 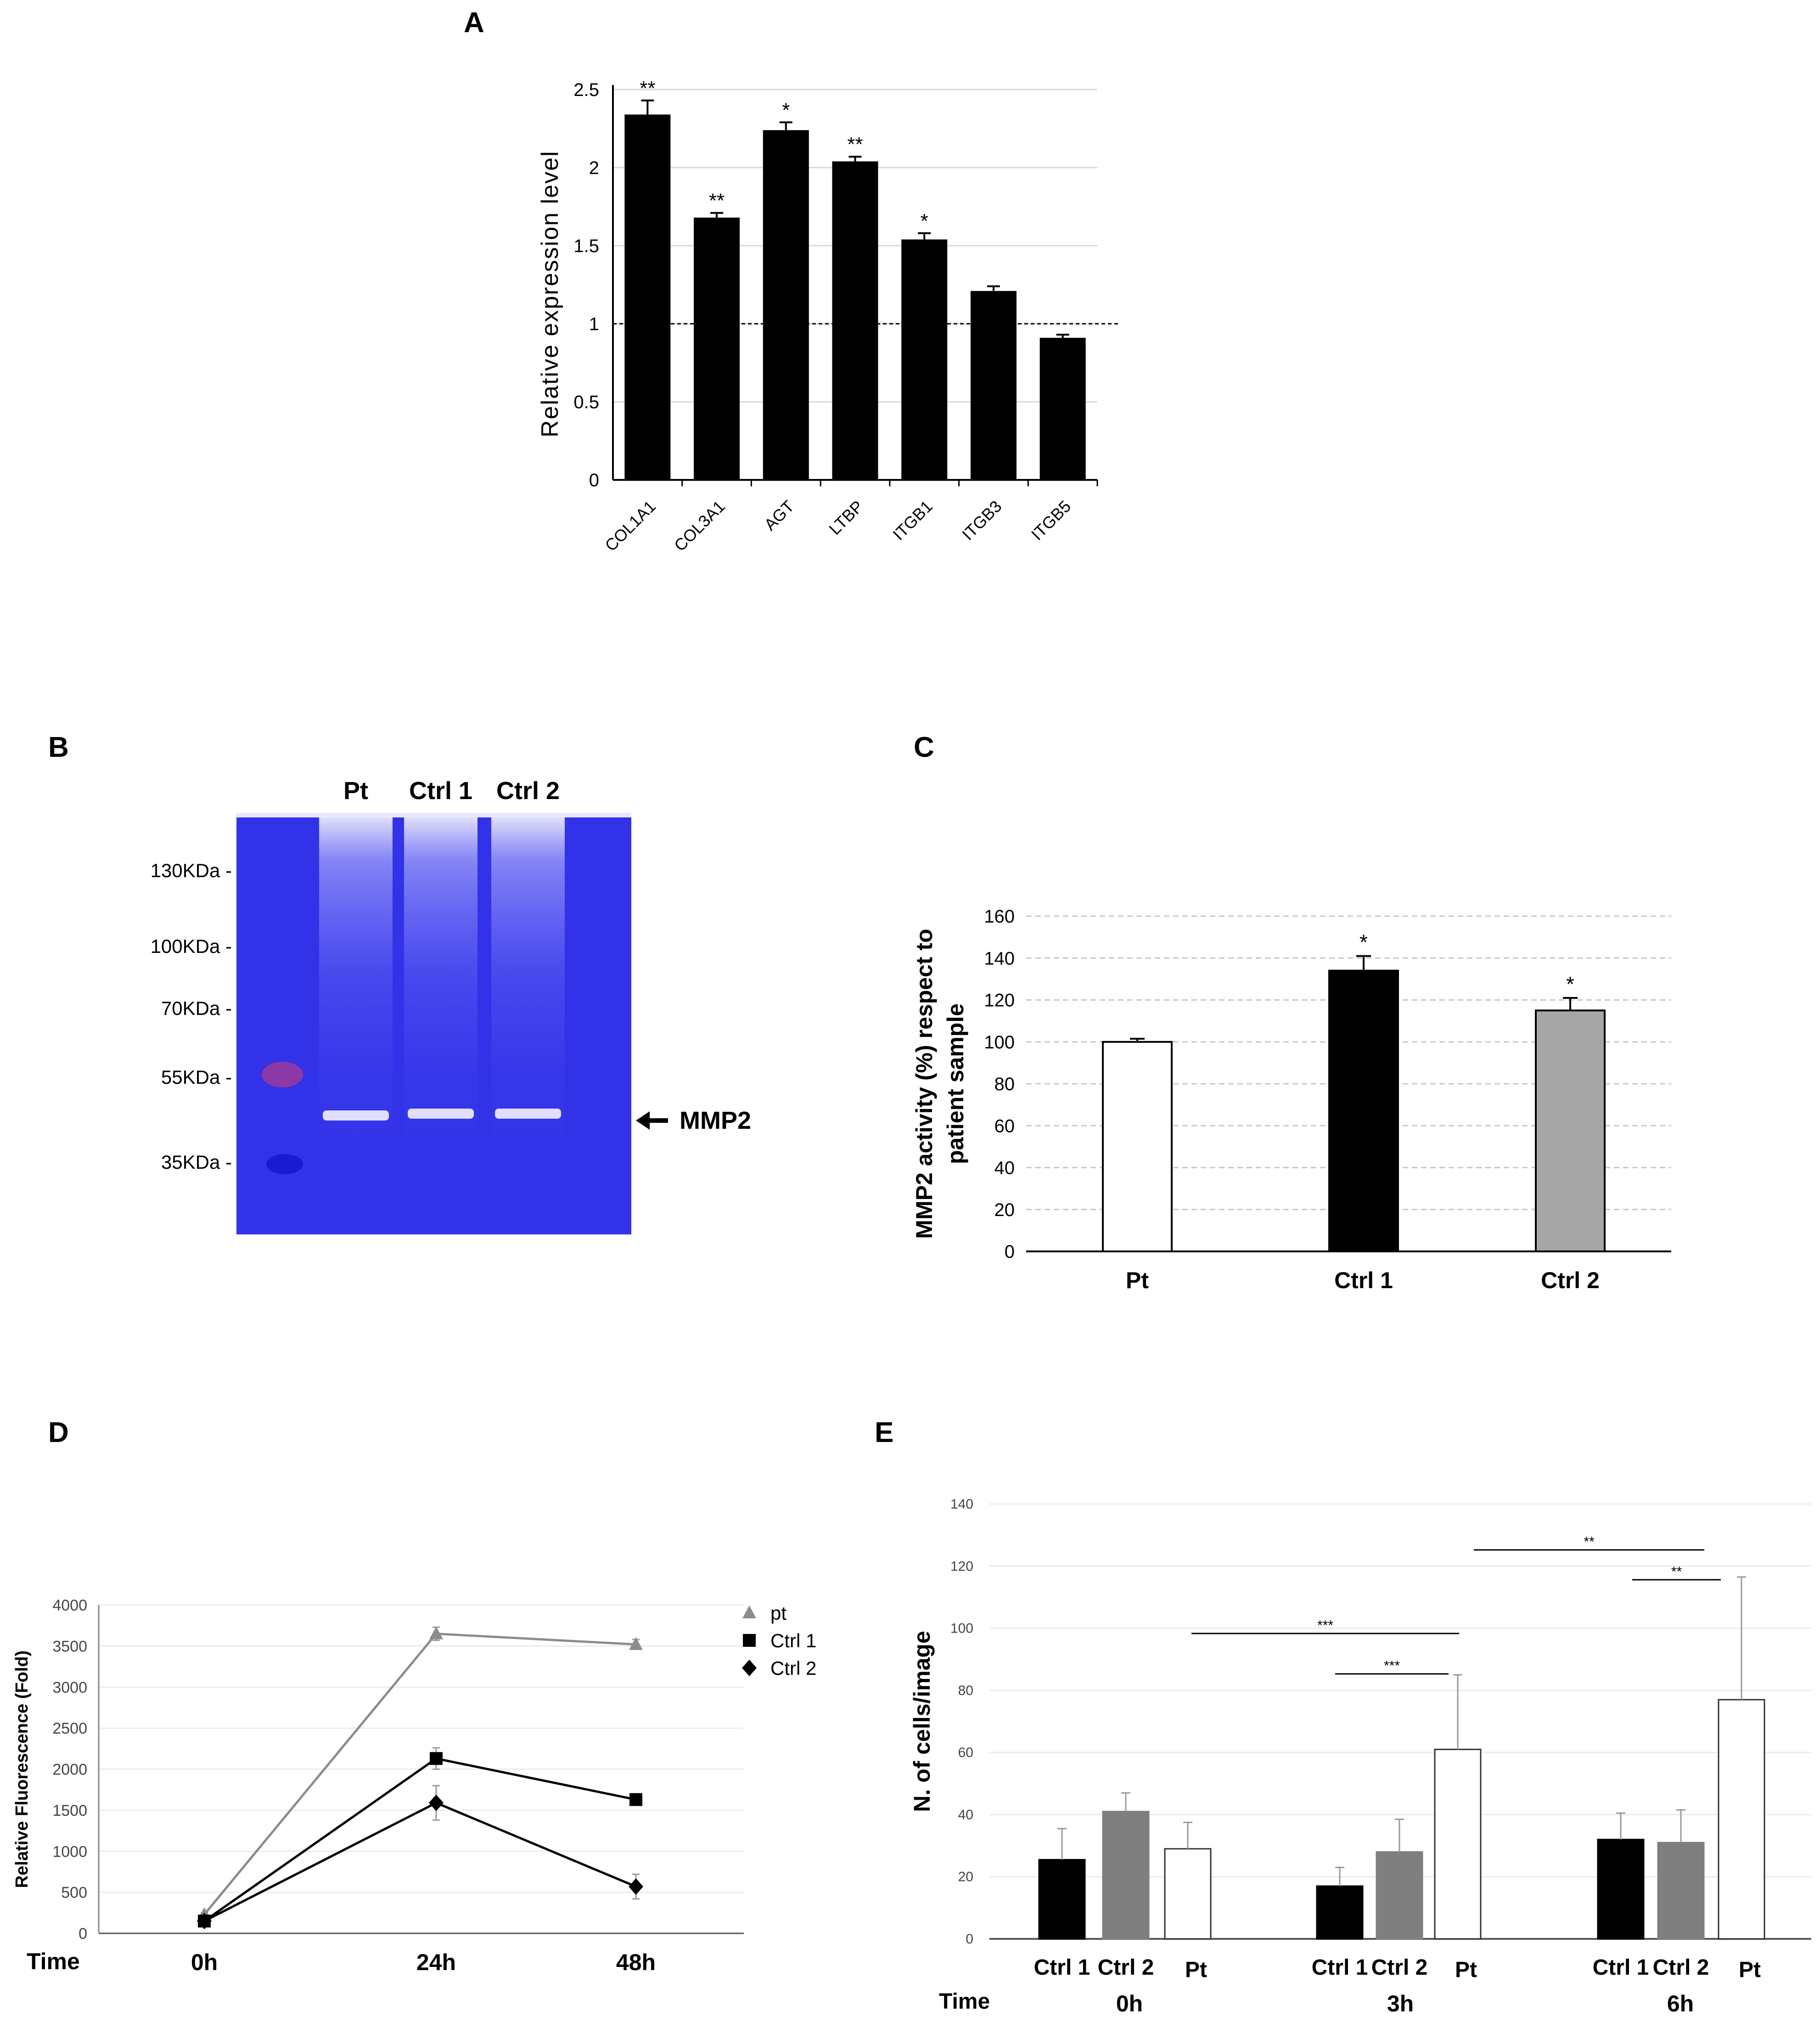 I want to click on panel-label-d: D, so click(x=58, y=1432).